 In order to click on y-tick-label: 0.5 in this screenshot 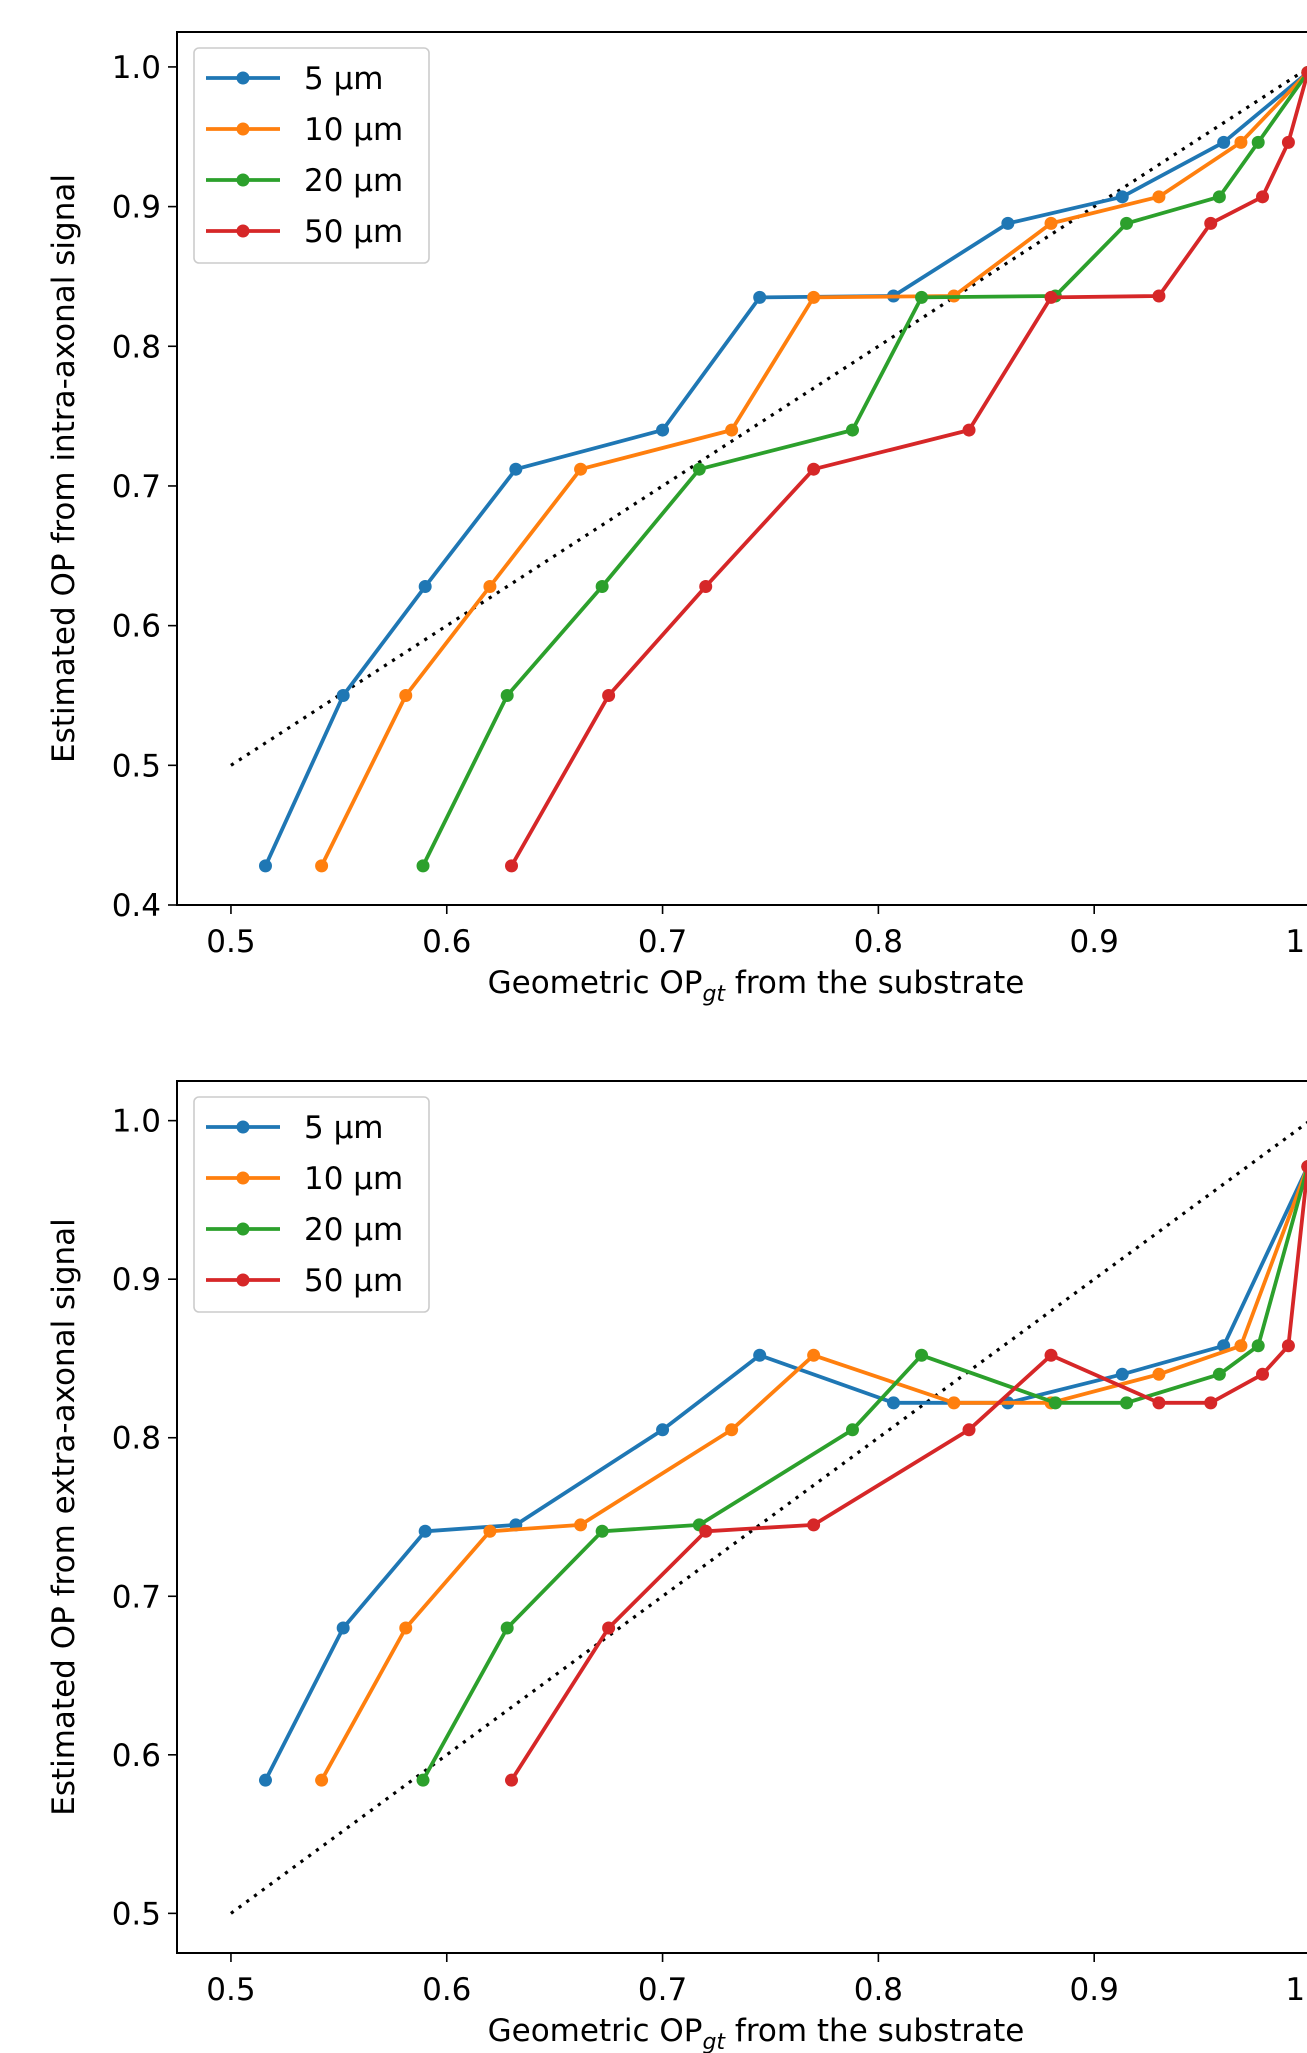, I will do `click(136, 1914)`.